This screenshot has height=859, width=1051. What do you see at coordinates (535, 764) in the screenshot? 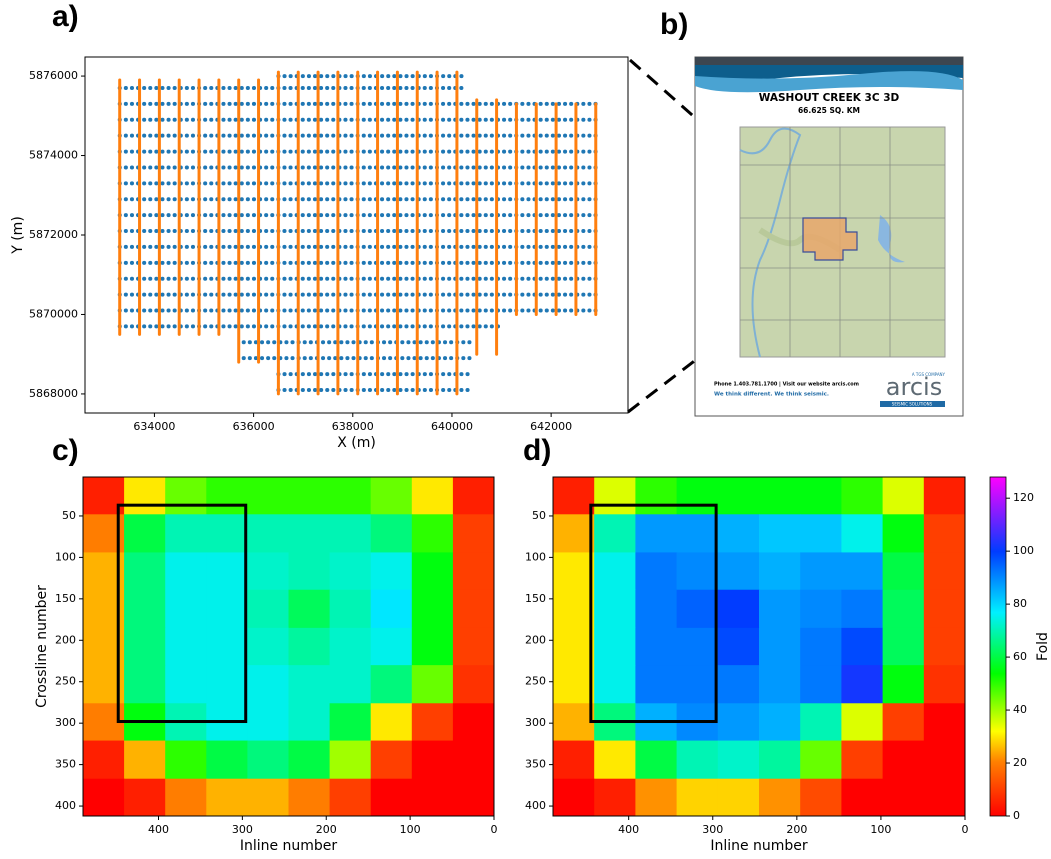
I see `y-tick-label: 350` at bounding box center [535, 764].